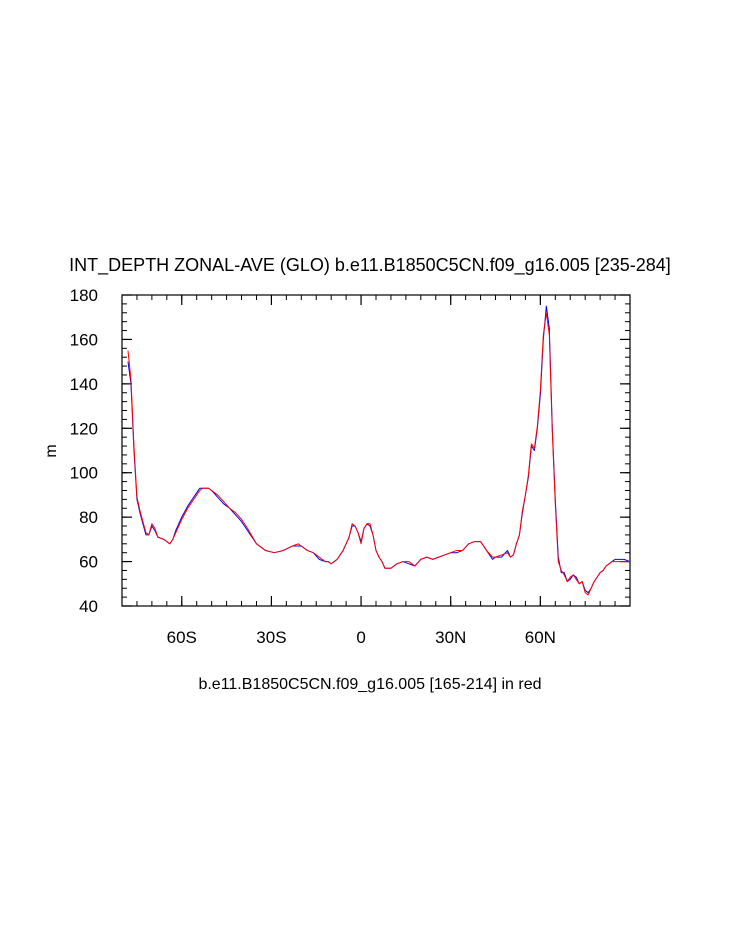 This screenshot has width=733, height=945. I want to click on y-tick-label: 80, so click(88, 517).